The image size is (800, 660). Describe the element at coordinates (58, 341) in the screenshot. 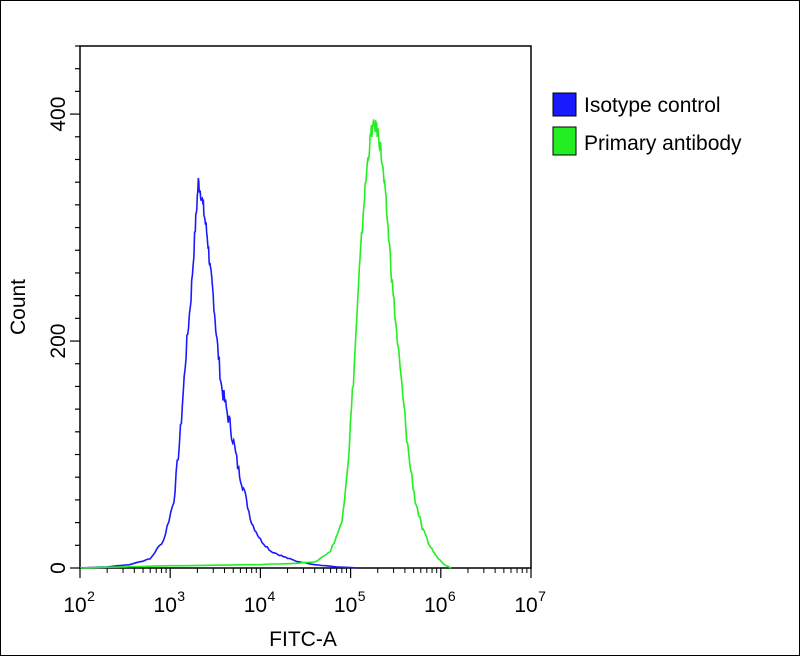

I see `y-tick-label: 200` at that location.